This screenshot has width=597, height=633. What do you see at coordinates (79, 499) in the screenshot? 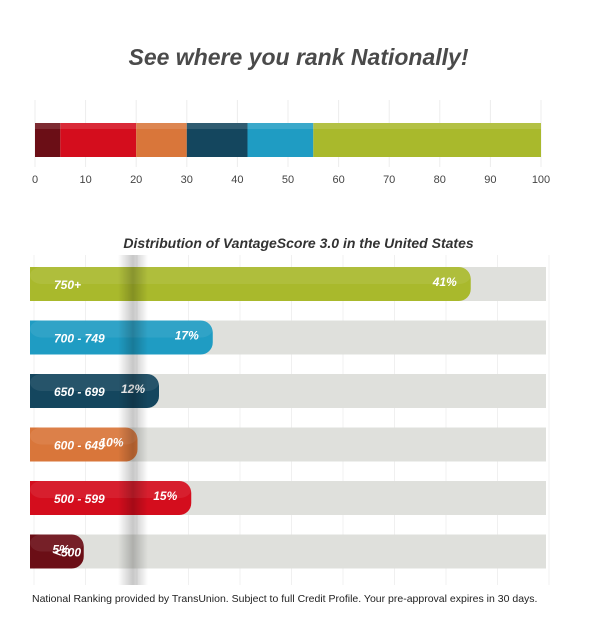
I see `distribution-category-label: 500 - 599` at bounding box center [79, 499].